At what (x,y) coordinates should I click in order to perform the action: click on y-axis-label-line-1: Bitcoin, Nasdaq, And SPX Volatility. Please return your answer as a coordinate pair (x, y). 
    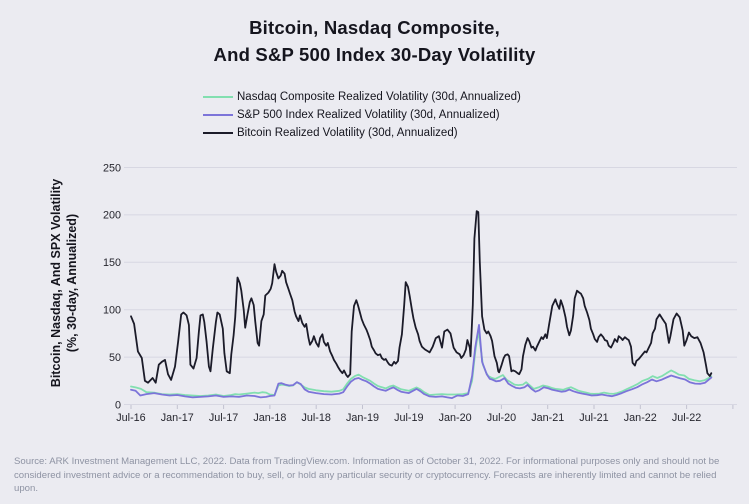
    Looking at the image, I should click on (56, 283).